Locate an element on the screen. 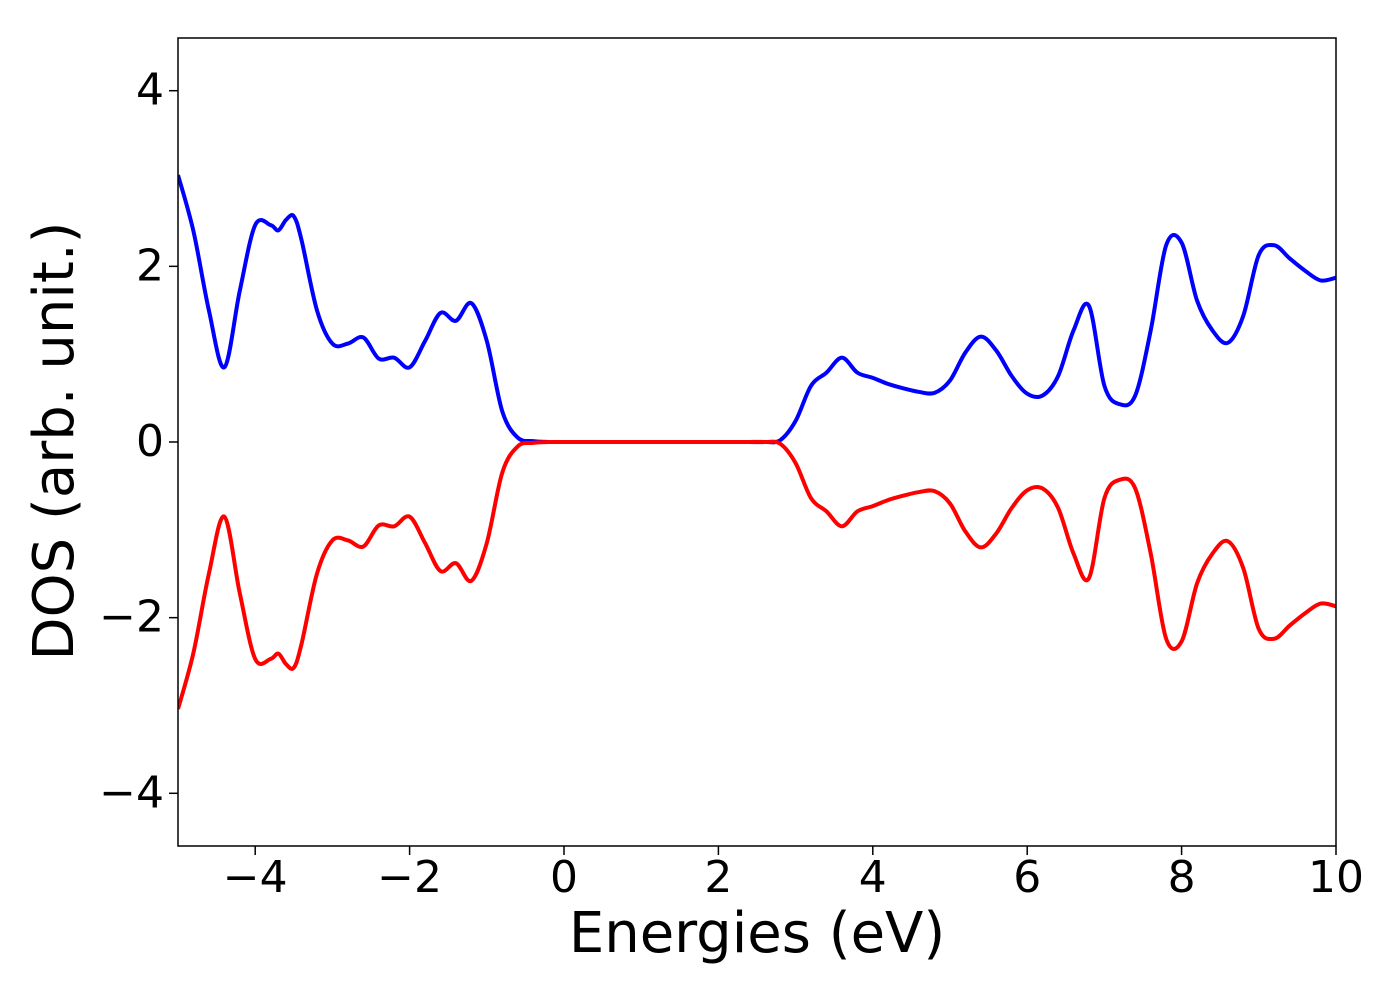  x-tick-label: 8 is located at coordinates (1182, 877).